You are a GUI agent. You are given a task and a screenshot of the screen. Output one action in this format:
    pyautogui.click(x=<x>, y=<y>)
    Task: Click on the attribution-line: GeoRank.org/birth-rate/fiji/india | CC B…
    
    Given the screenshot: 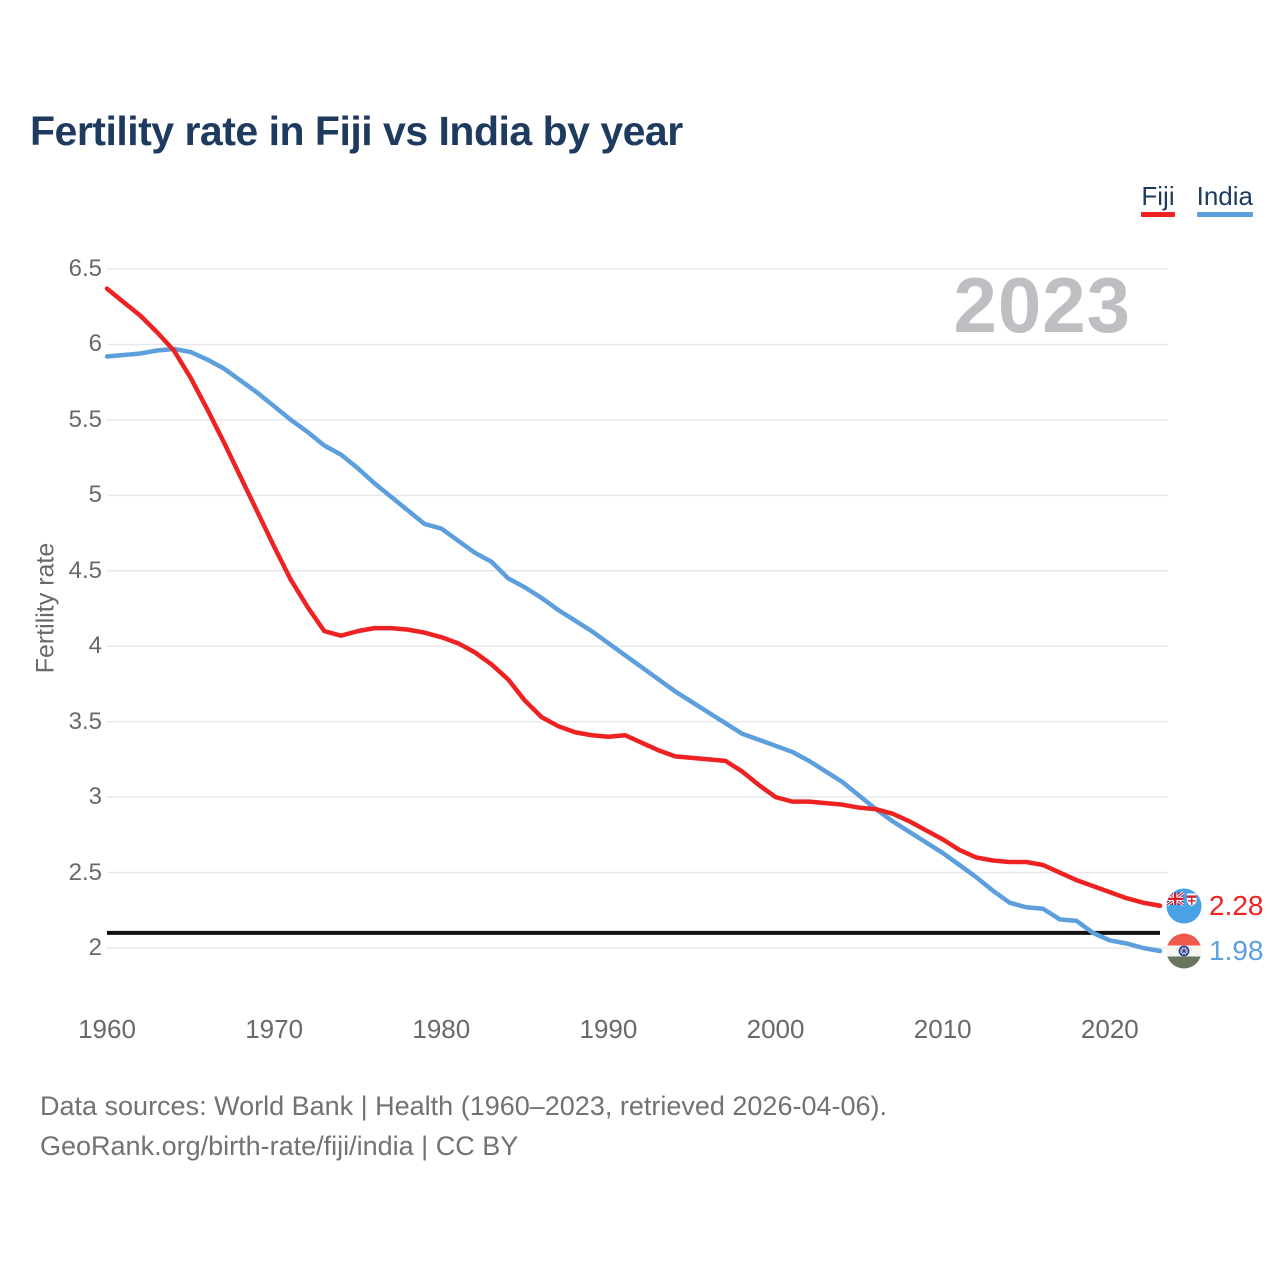 What is the action you would take?
    pyautogui.click(x=279, y=1146)
    